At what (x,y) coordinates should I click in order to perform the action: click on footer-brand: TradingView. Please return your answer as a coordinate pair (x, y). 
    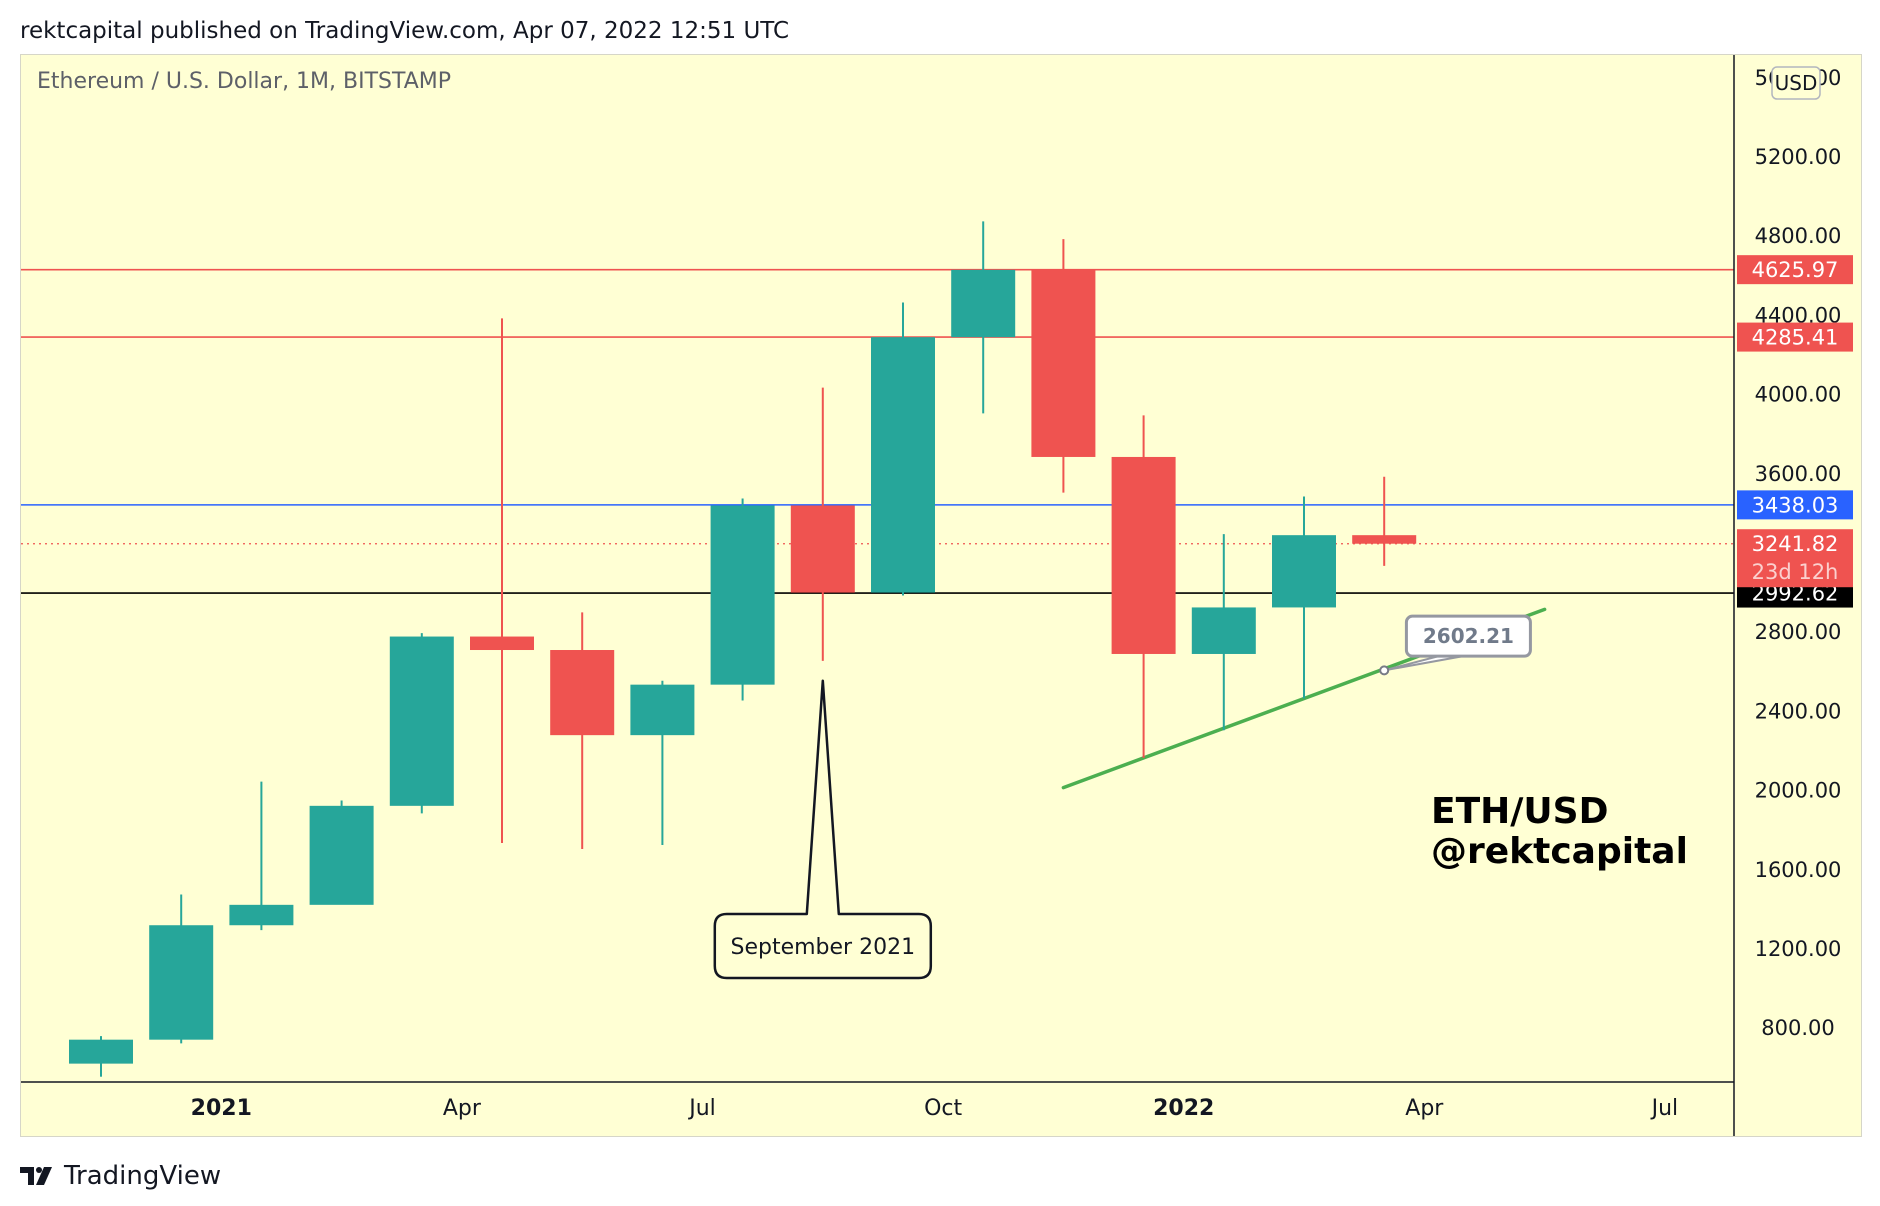
    Looking at the image, I should click on (143, 1176).